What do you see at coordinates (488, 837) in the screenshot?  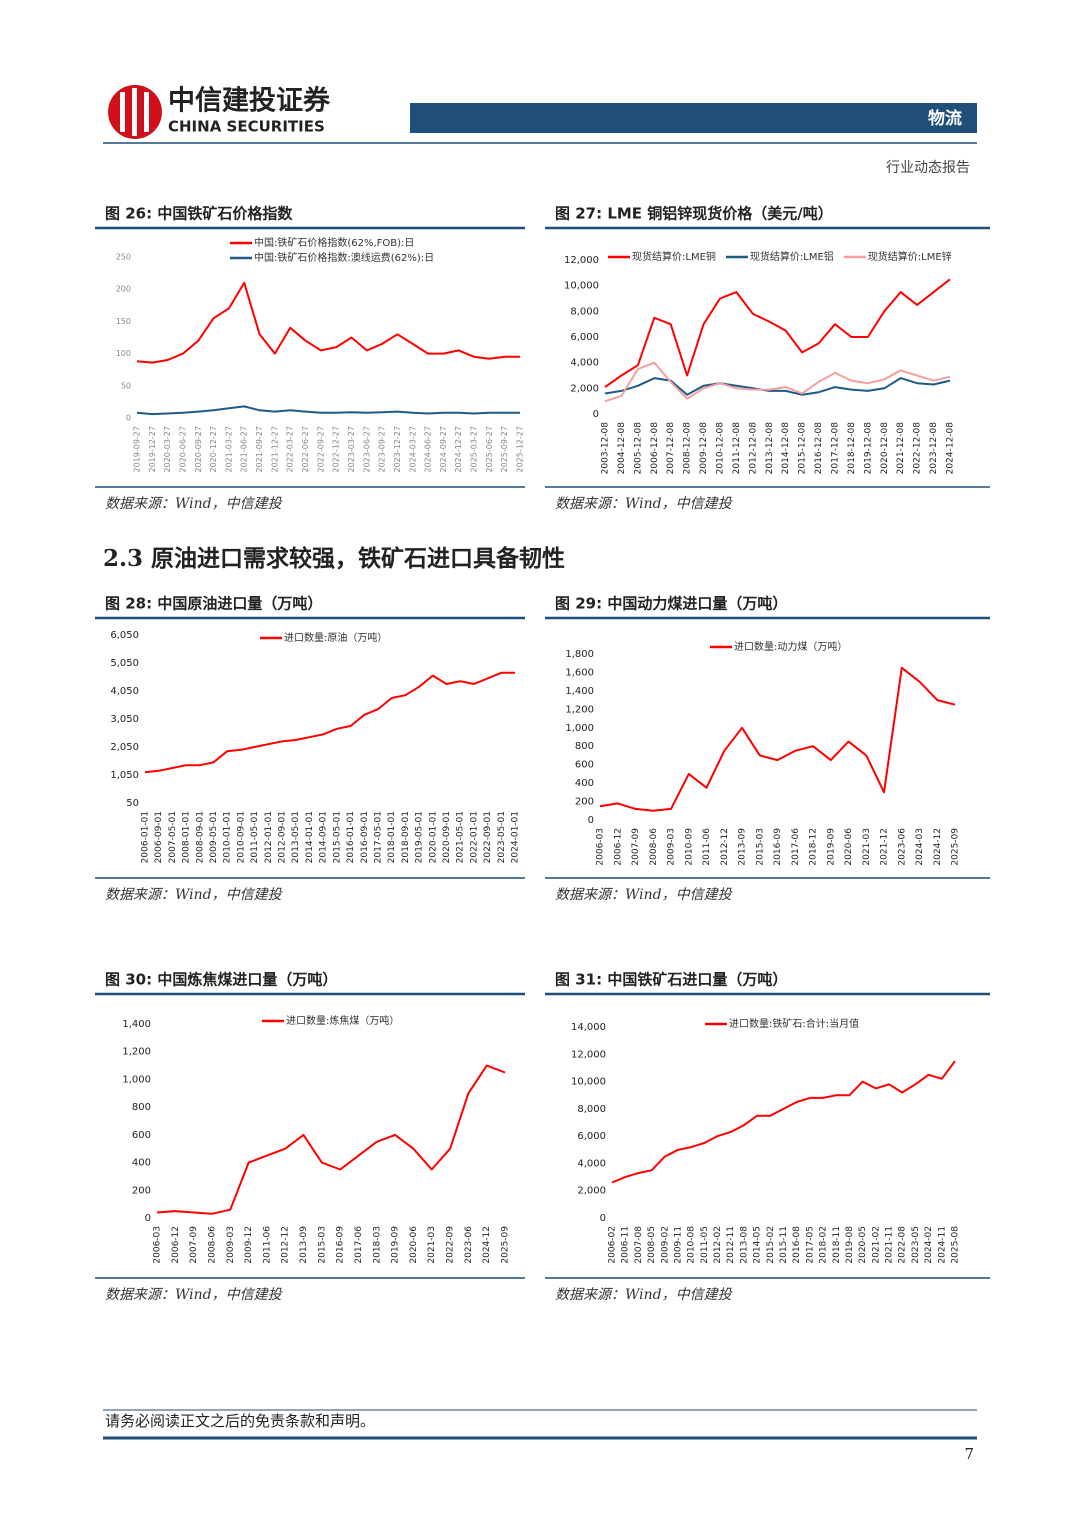 I see `x-tick-label: 2022-09-01` at bounding box center [488, 837].